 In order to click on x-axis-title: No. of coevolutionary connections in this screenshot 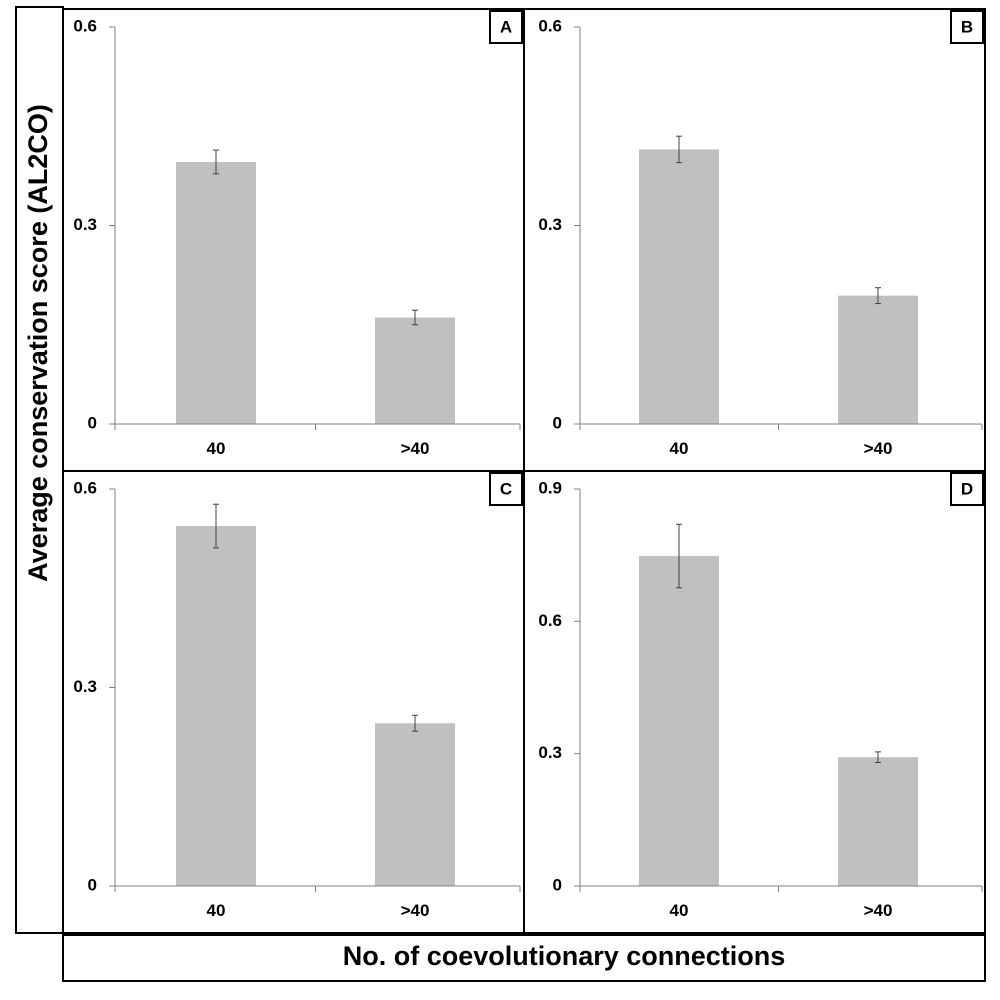, I will do `click(564, 956)`.